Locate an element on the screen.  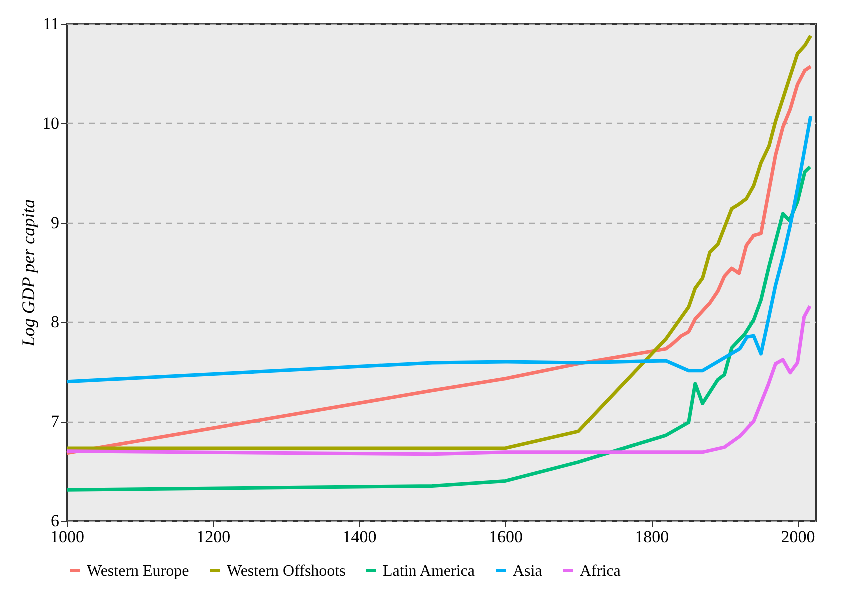
y-tick-label: 7 is located at coordinates (55, 422).